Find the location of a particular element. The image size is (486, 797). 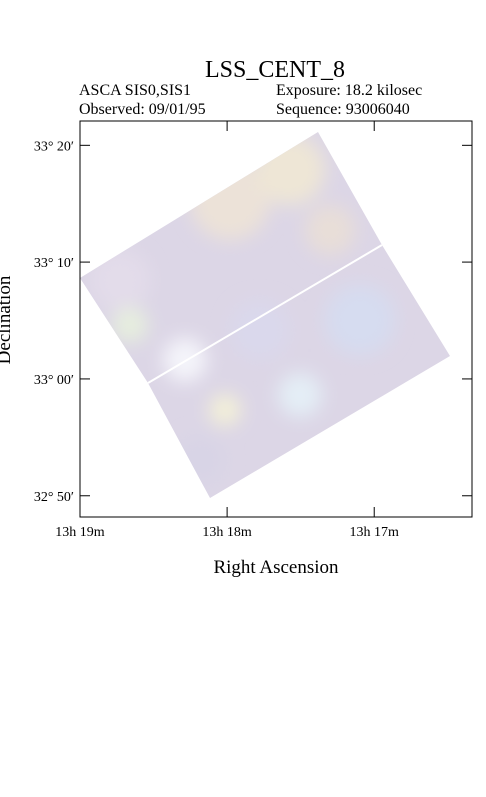

observed-date: Observed: 09/01/95 is located at coordinates (142, 109).